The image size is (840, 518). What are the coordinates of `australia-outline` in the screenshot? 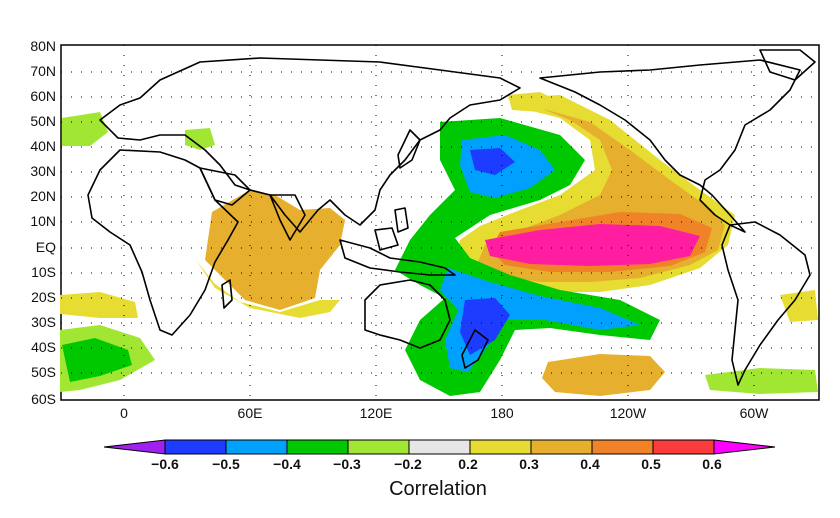 It's located at (407, 314).